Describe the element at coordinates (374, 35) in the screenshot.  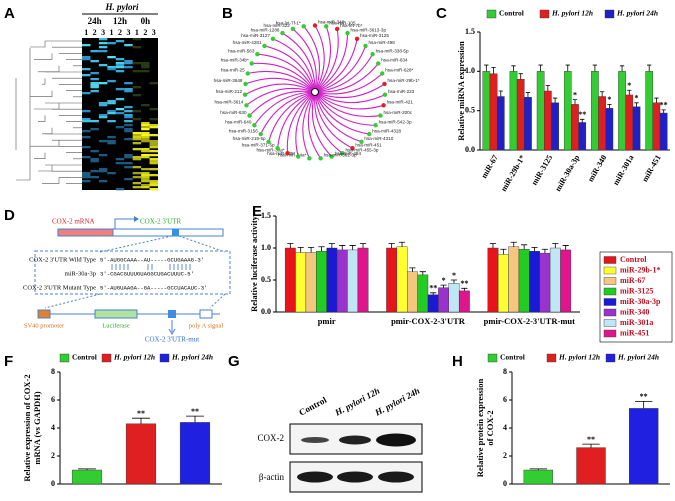
I see `node-label: hsa-miR-3125` at that location.